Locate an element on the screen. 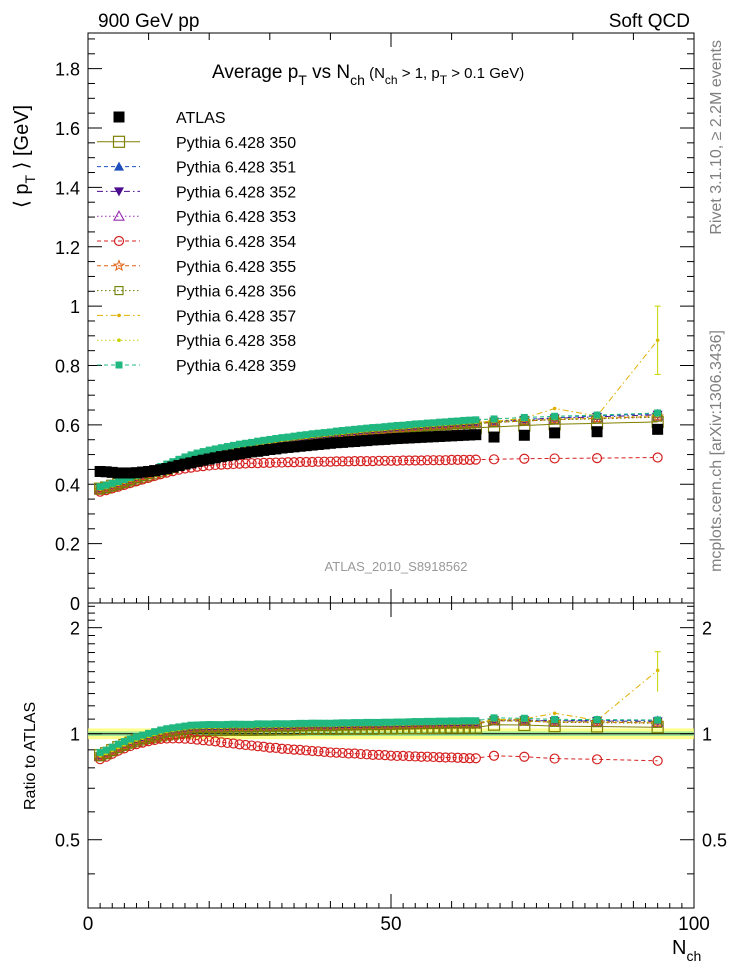 The image size is (746, 972). xlabel-sub: ch is located at coordinates (693, 956).